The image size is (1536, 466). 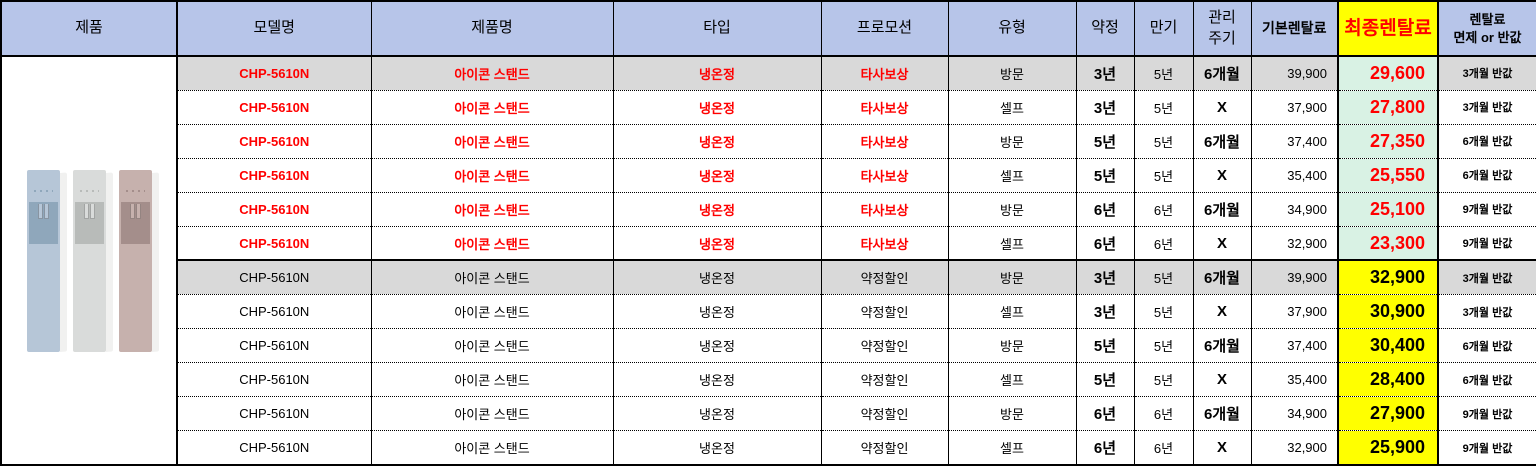 What do you see at coordinates (43, 260) in the screenshot?
I see `water-purifier-stand` at bounding box center [43, 260].